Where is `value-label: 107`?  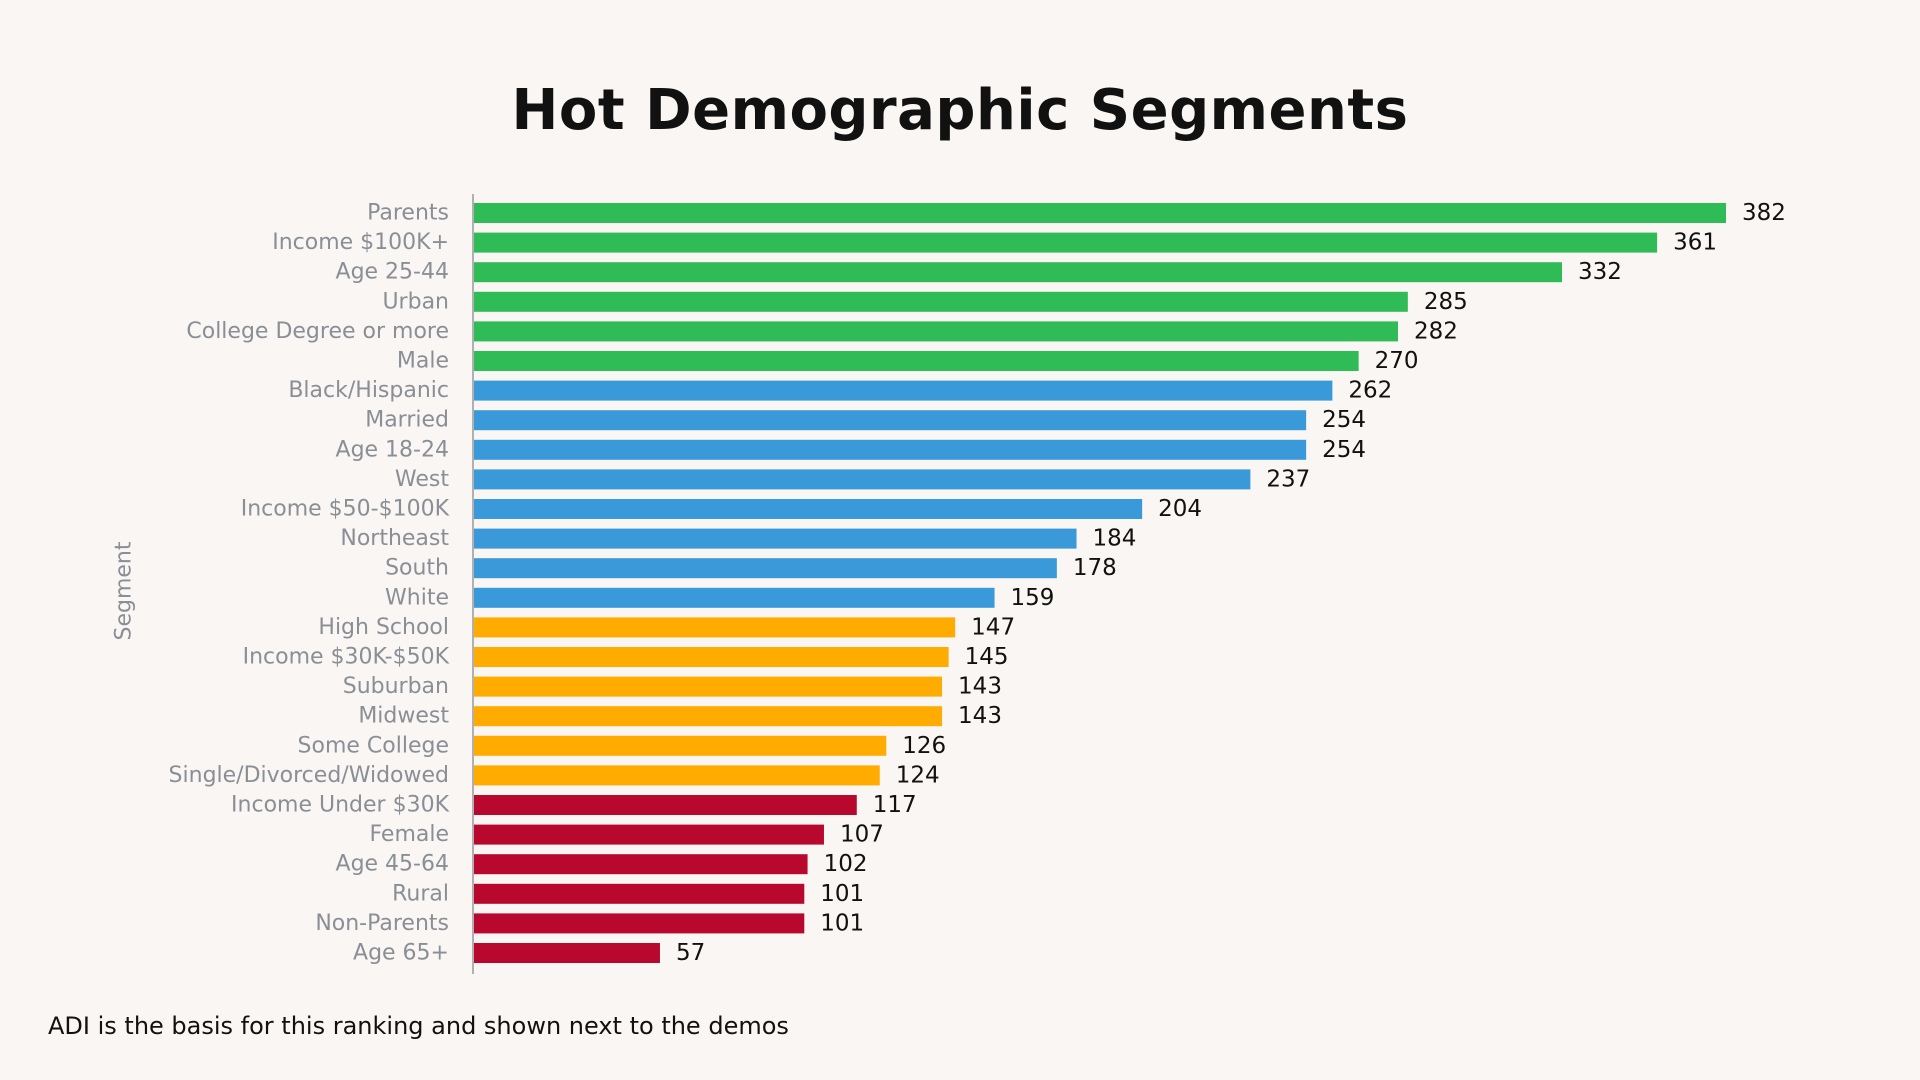
value-label: 107 is located at coordinates (862, 835).